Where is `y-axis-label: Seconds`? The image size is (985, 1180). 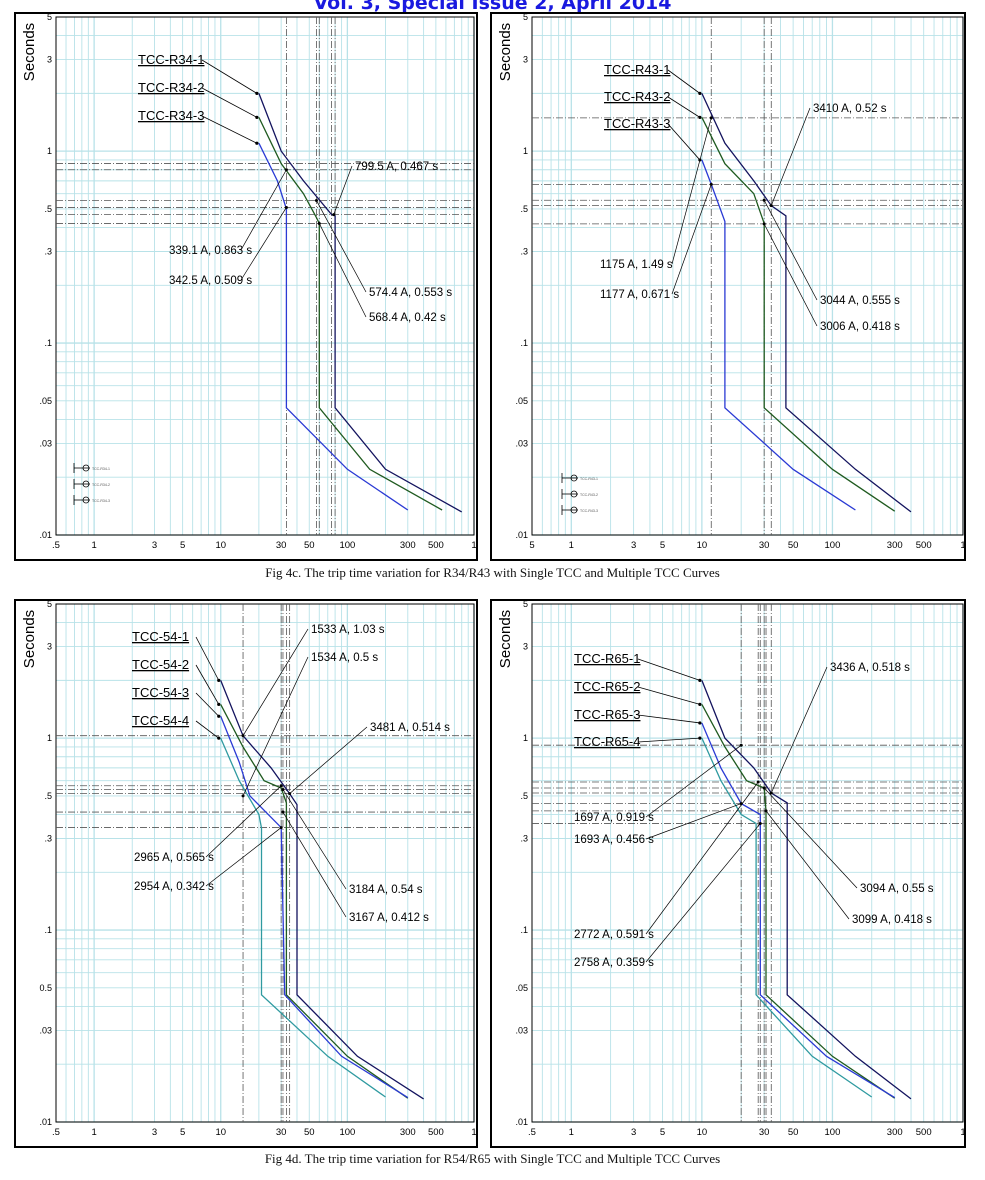
y-axis-label: Seconds is located at coordinates (505, 52).